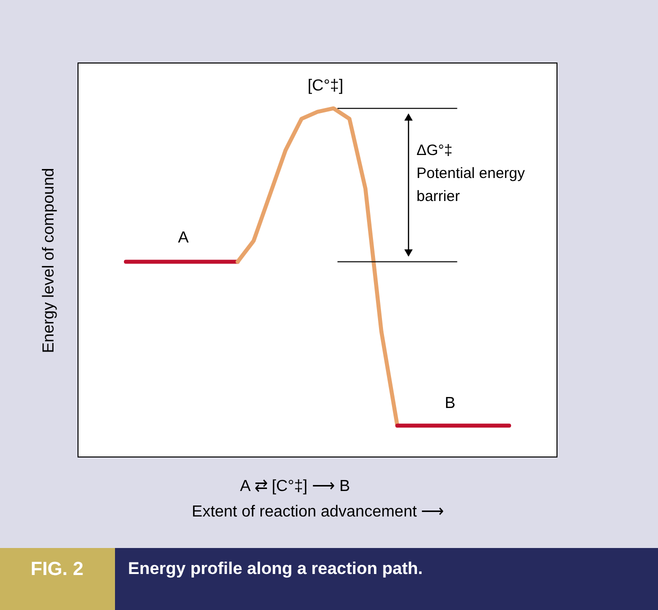 The image size is (658, 610). Describe the element at coordinates (184, 237) in the screenshot. I see `annotation: A` at that location.